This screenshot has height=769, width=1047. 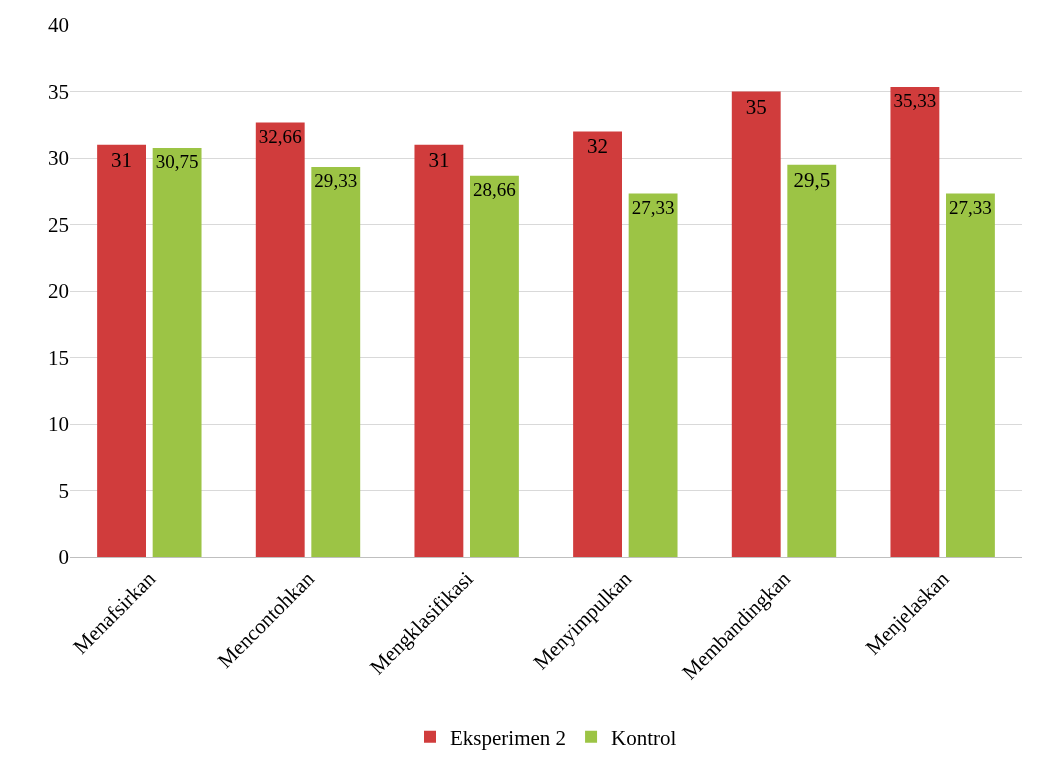 I want to click on data-label: 32,66, so click(x=280, y=136).